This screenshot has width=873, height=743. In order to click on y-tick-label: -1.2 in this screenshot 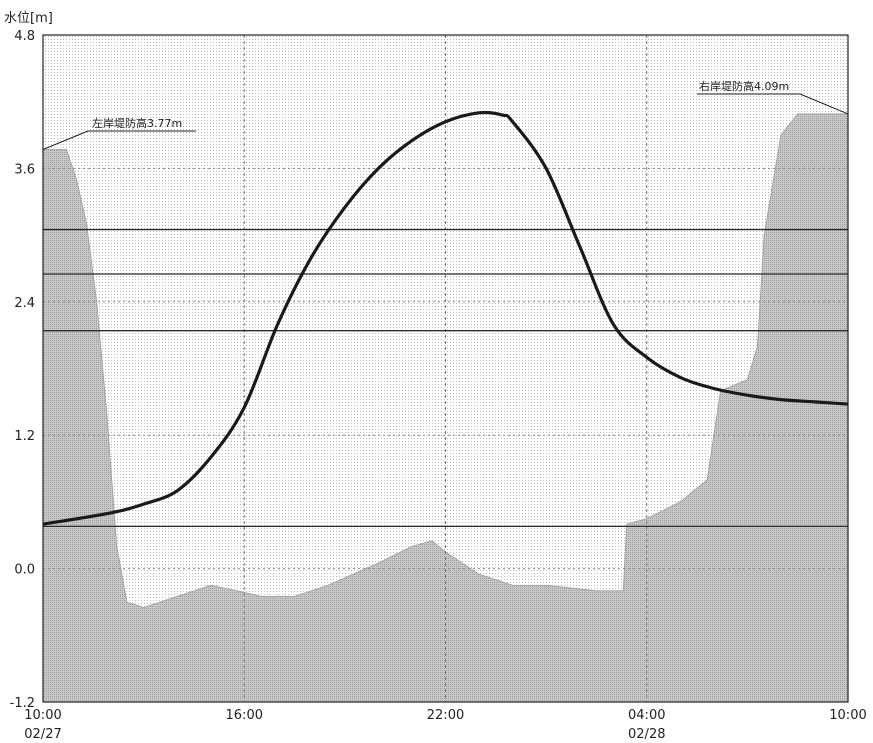, I will do `click(22, 703)`.